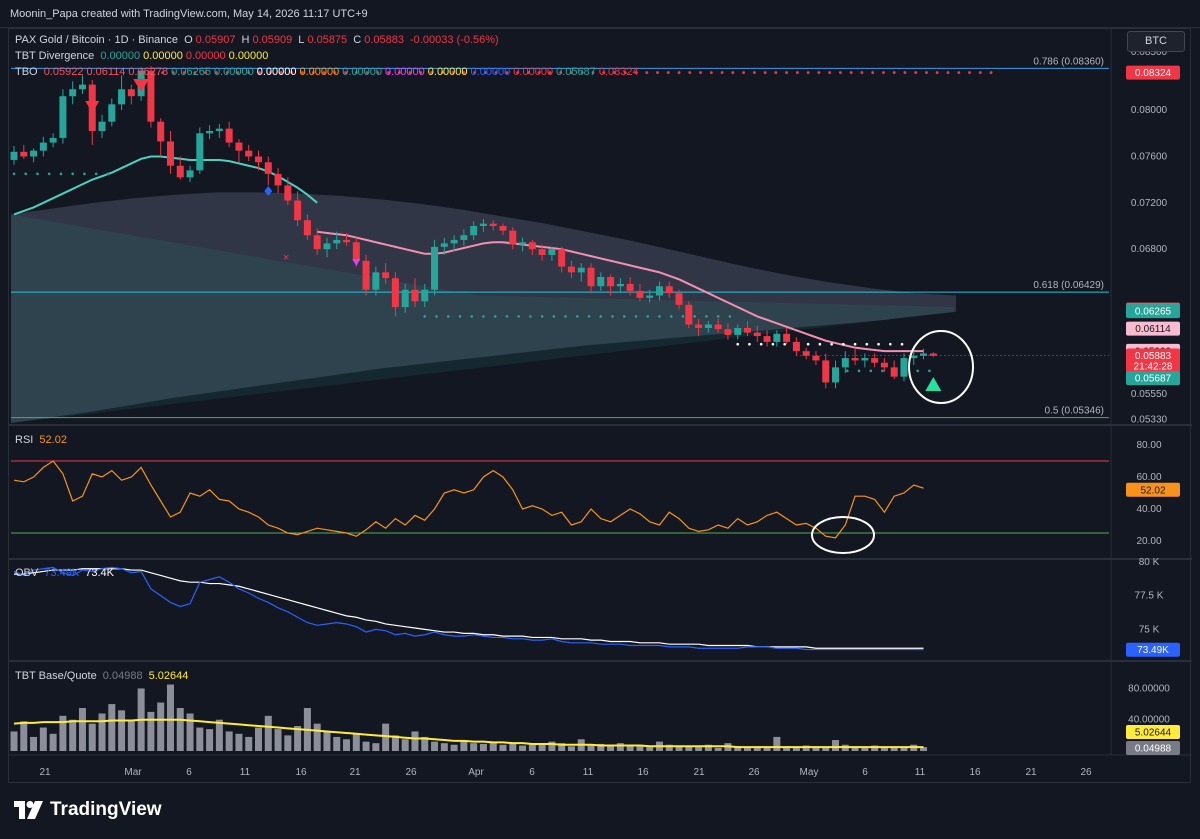  Describe the element at coordinates (468, 733) in the screenshot. I see `tbt-ma-line` at that location.